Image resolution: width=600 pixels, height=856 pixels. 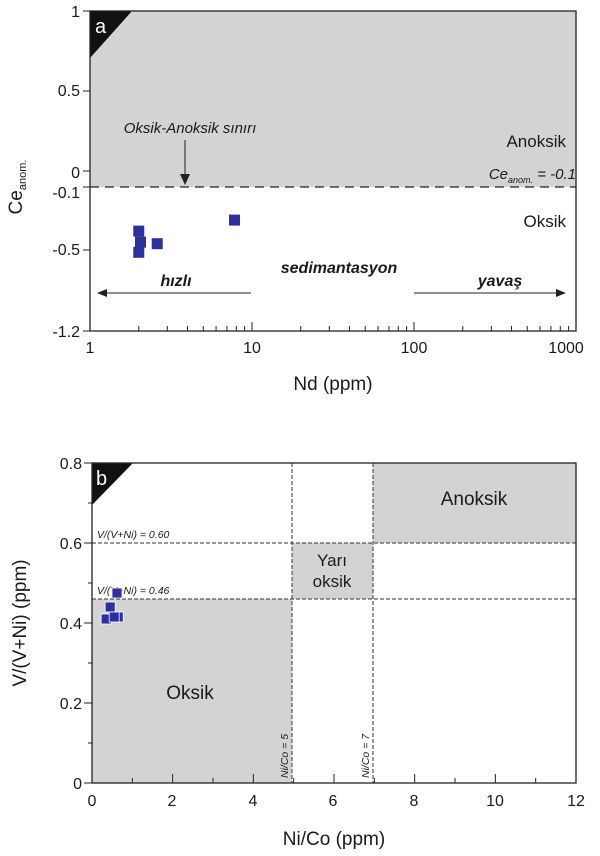 I want to click on panel-b-region-label-oxic: Oksik, so click(x=190, y=693).